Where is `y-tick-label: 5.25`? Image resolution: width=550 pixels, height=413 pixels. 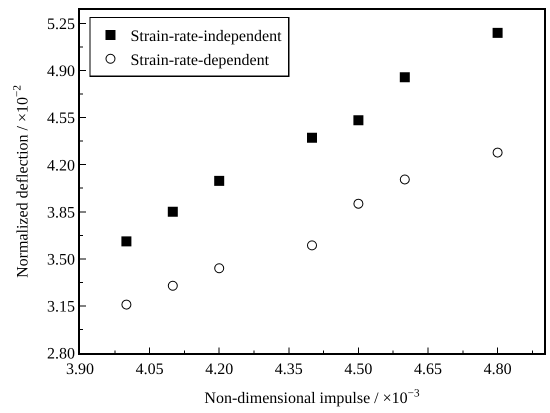 y-tick-label: 5.25 is located at coordinates (61, 25).